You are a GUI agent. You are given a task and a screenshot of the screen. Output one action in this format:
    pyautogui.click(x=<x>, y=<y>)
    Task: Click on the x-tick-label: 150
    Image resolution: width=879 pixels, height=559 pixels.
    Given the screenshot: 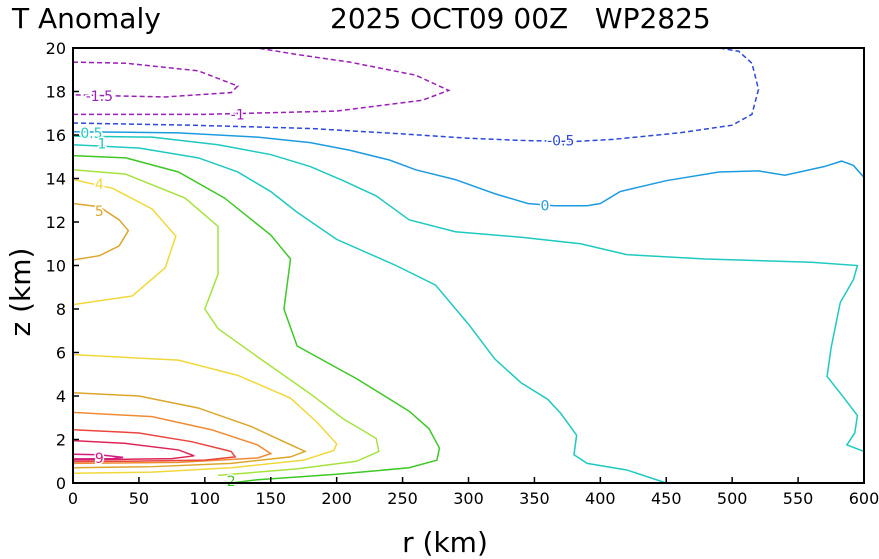 What is the action you would take?
    pyautogui.click(x=270, y=498)
    